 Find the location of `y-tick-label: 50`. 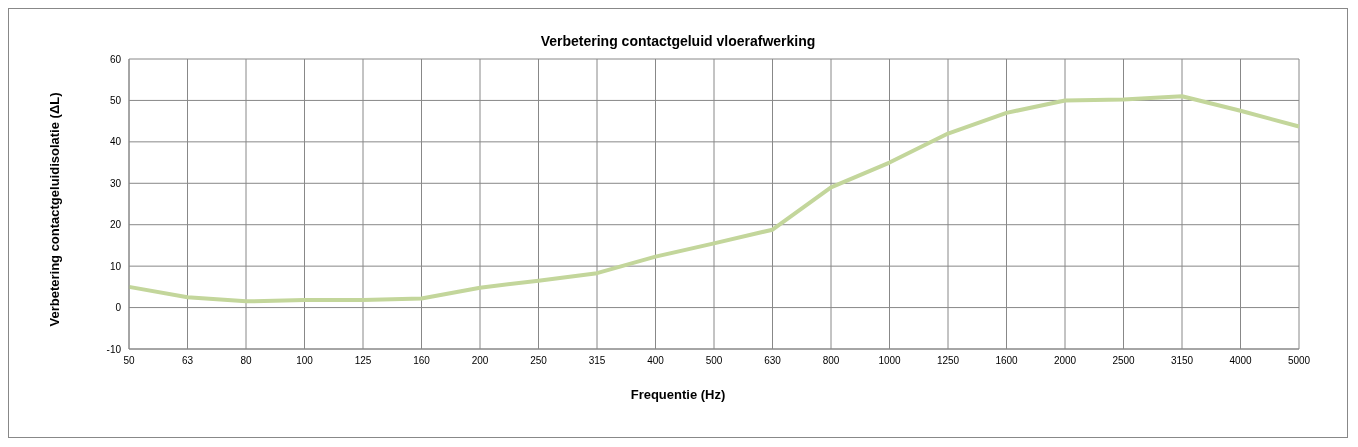

y-tick-label: 50 is located at coordinates (115, 100).